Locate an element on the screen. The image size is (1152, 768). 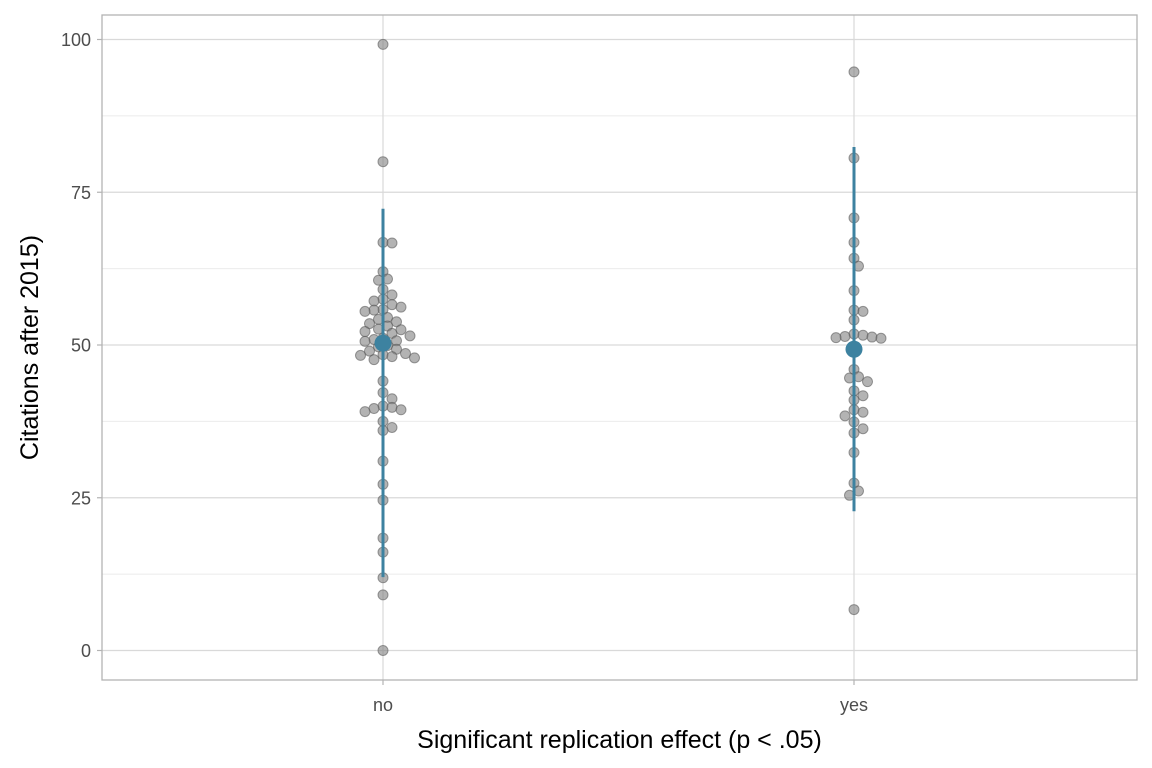
mean-point-yes is located at coordinates (854, 349).